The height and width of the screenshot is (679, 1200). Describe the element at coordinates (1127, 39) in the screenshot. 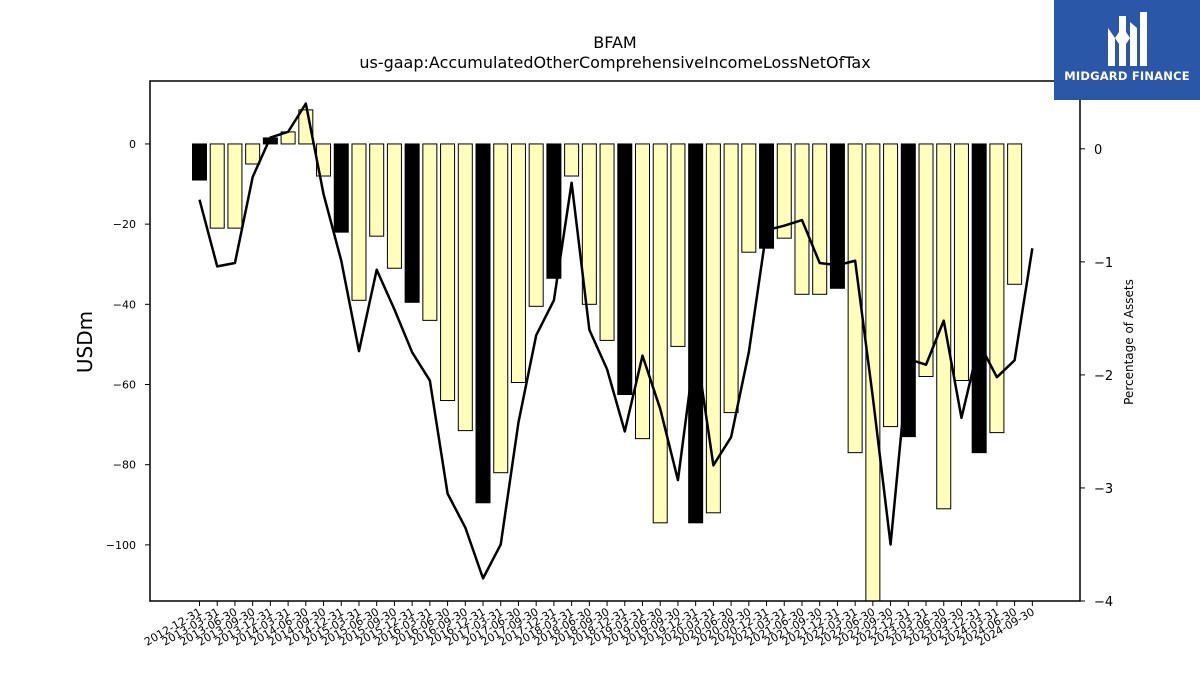

I see `midgard-m-icon` at that location.